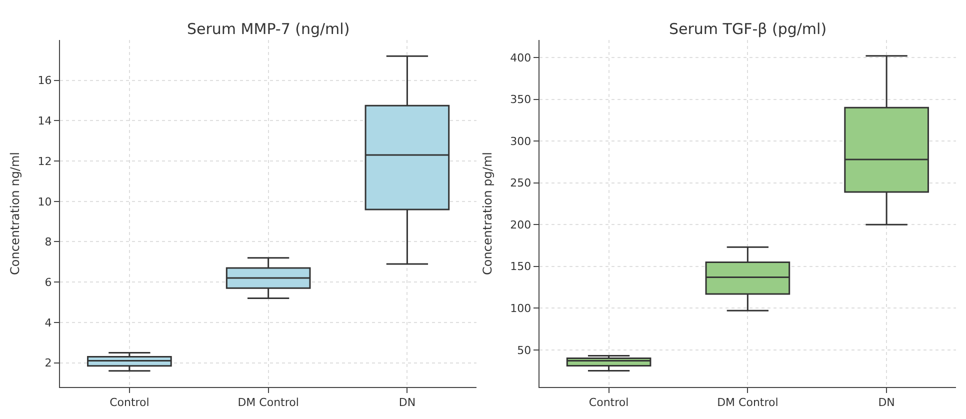  I want to click on y-tick-label: 4, so click(48, 323).